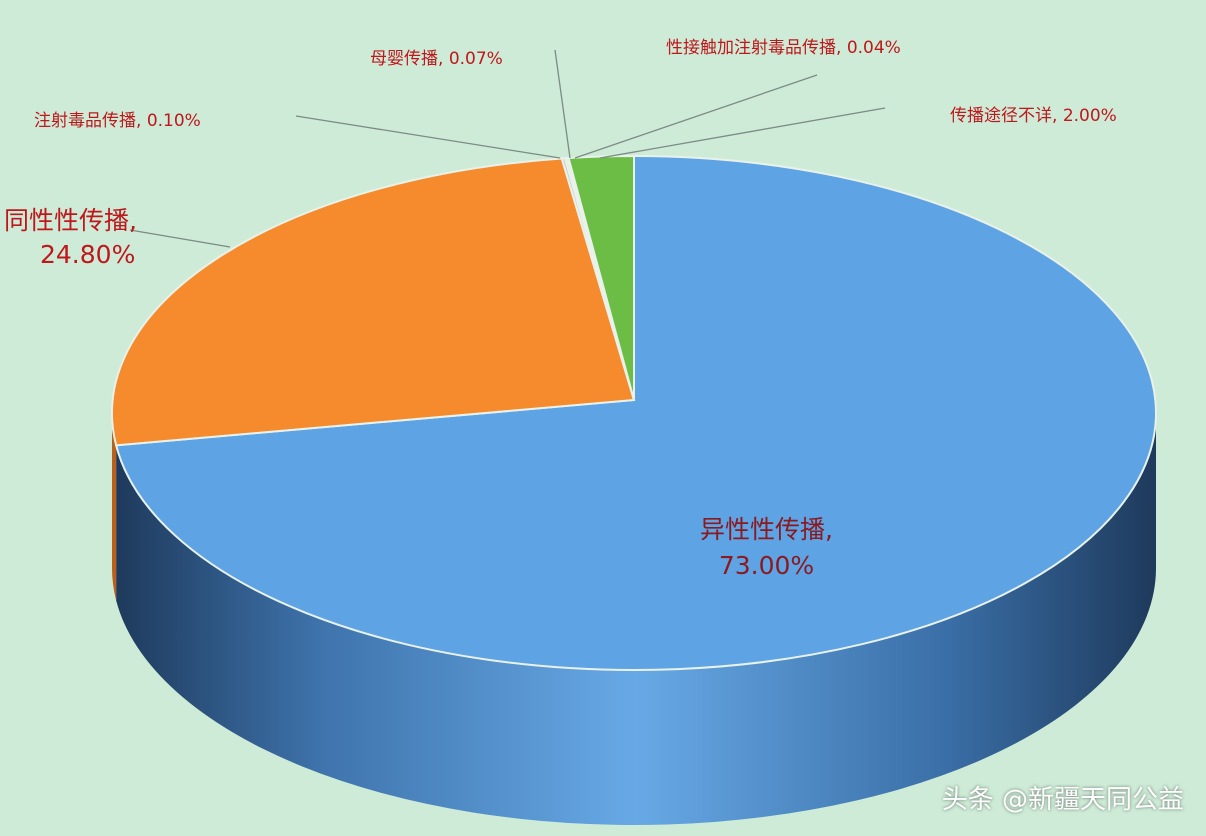 Image resolution: width=1206 pixels, height=836 pixels. I want to click on label-value: 0.10%, so click(173, 121).